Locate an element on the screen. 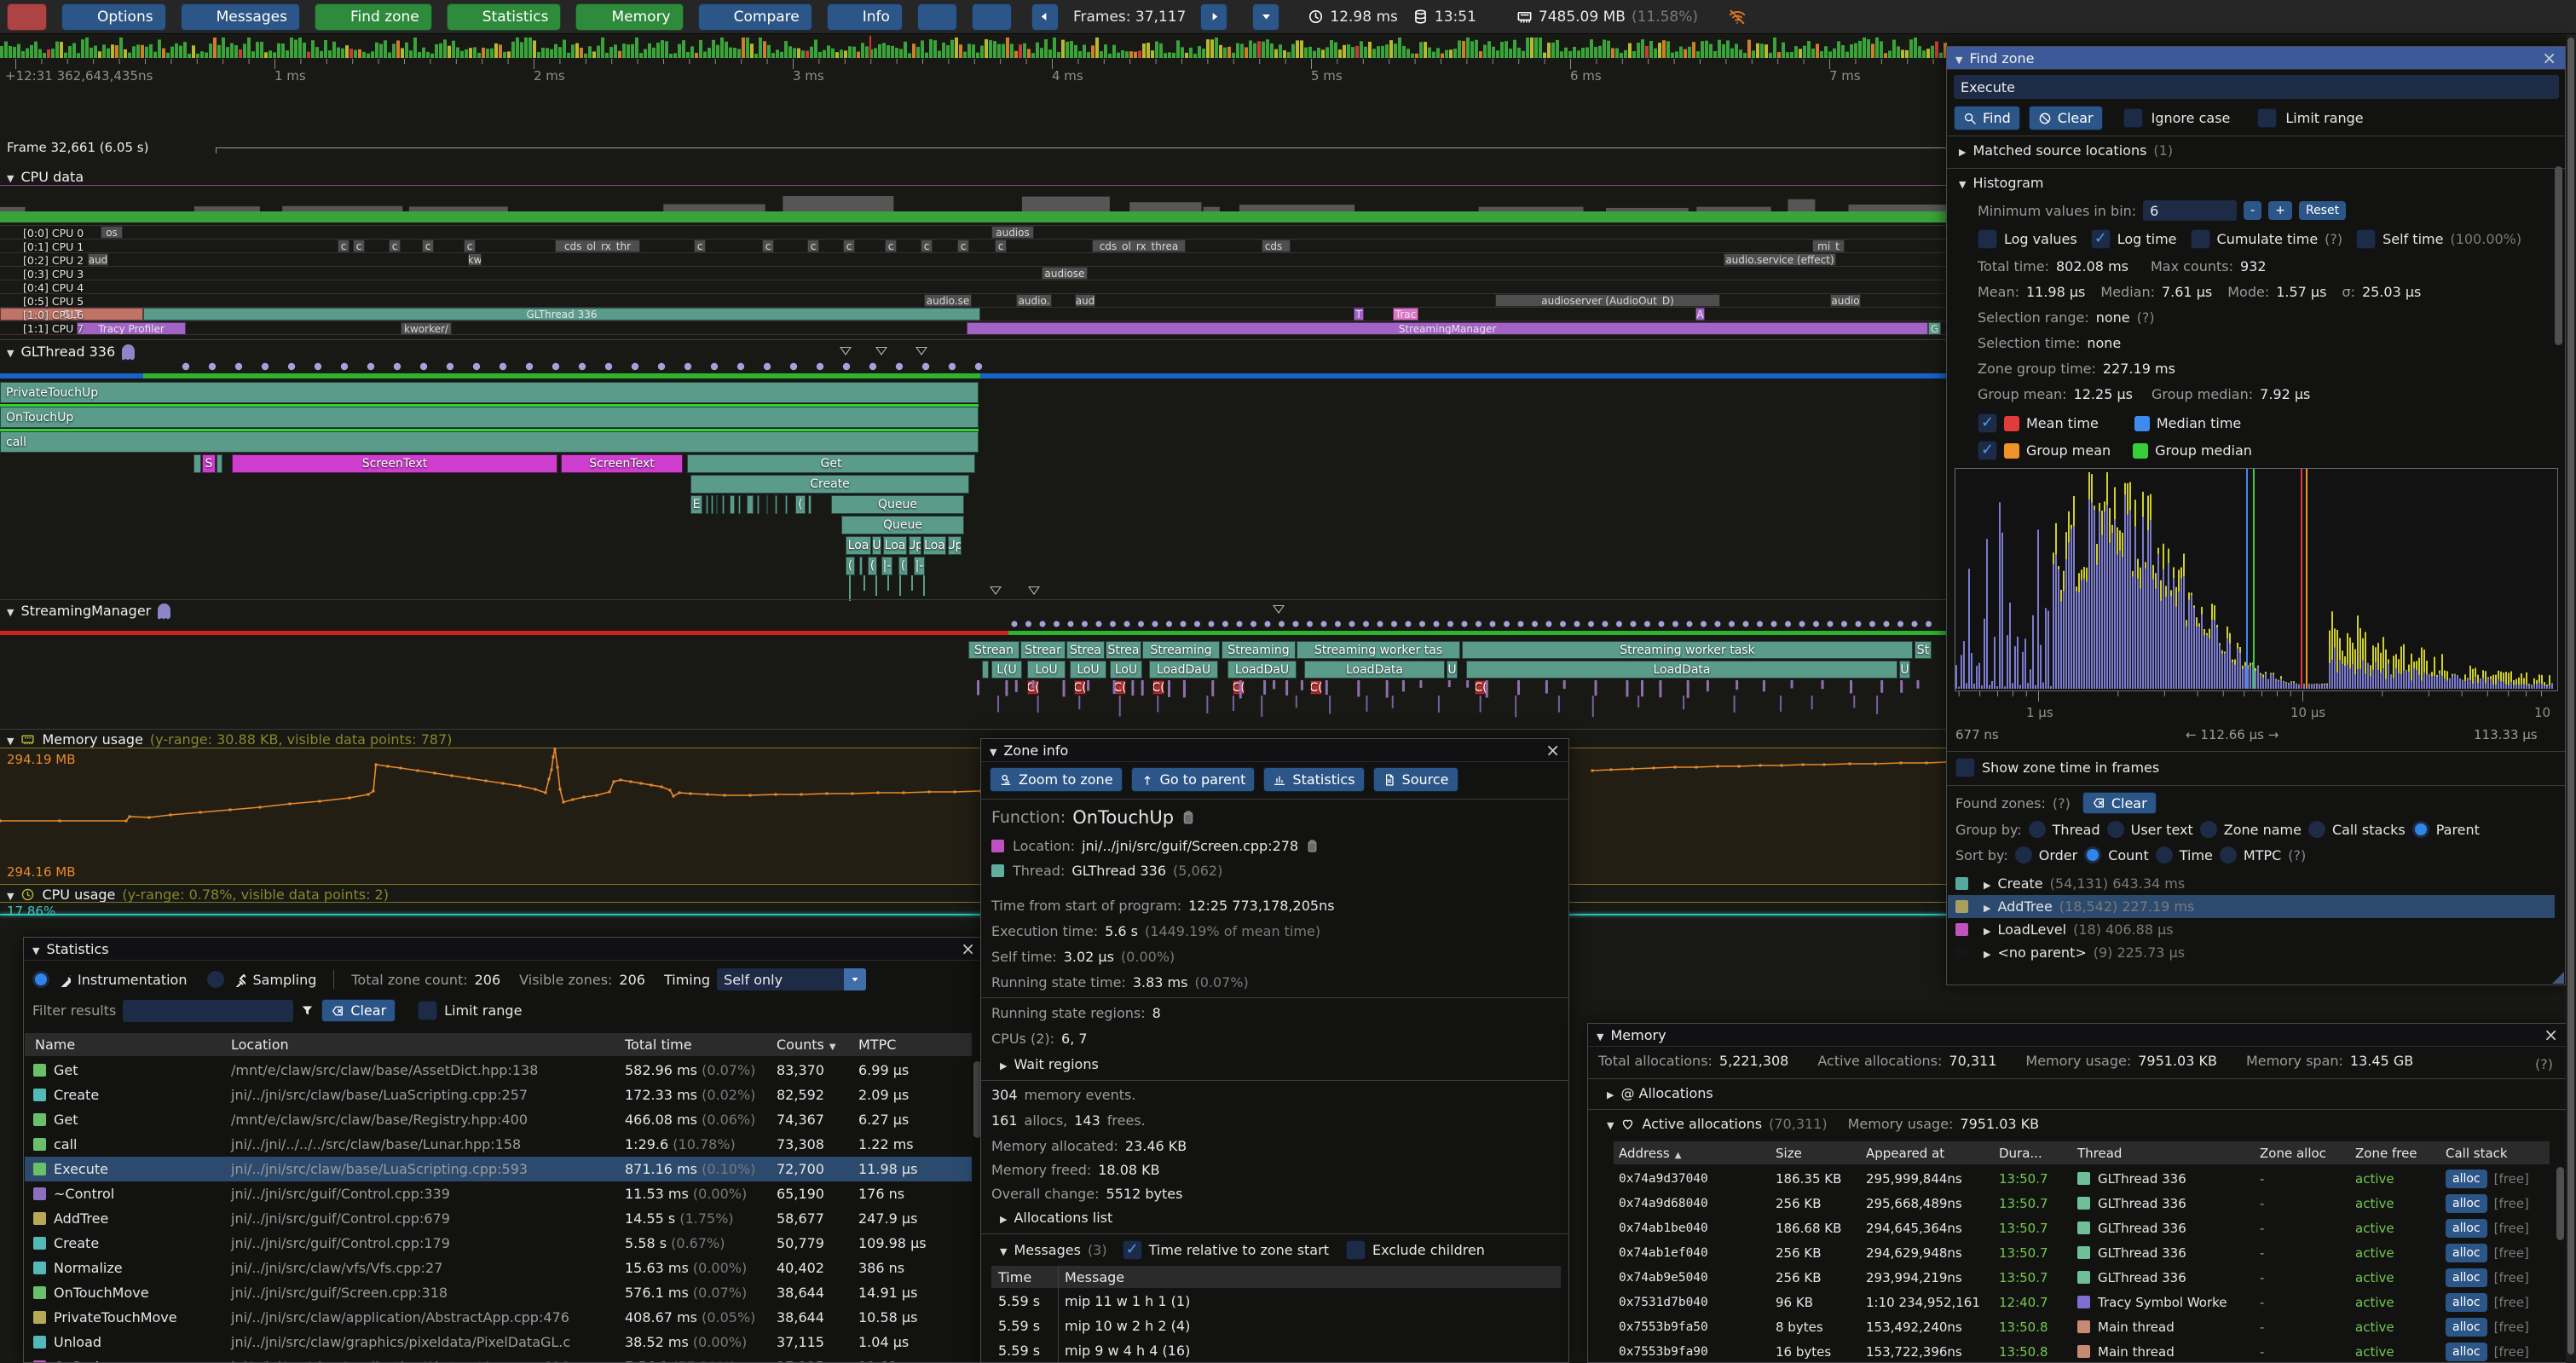 The width and height of the screenshot is (2576, 1363). column-call-stack: Call stack is located at coordinates (2477, 1153).